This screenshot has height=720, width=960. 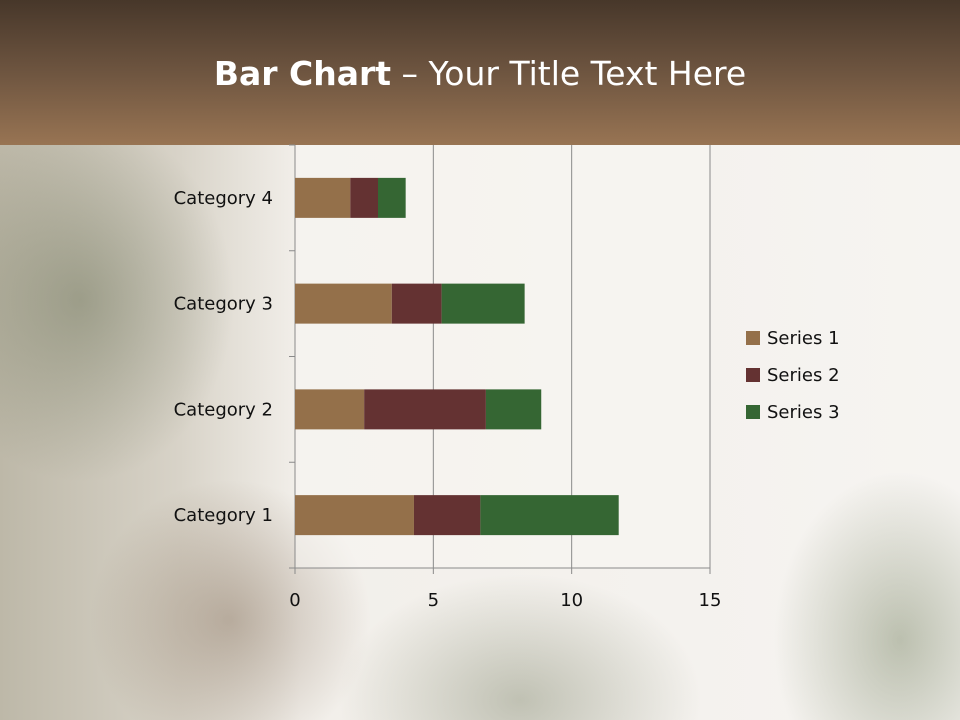 What do you see at coordinates (710, 600) in the screenshot?
I see `x-tick-label: 15` at bounding box center [710, 600].